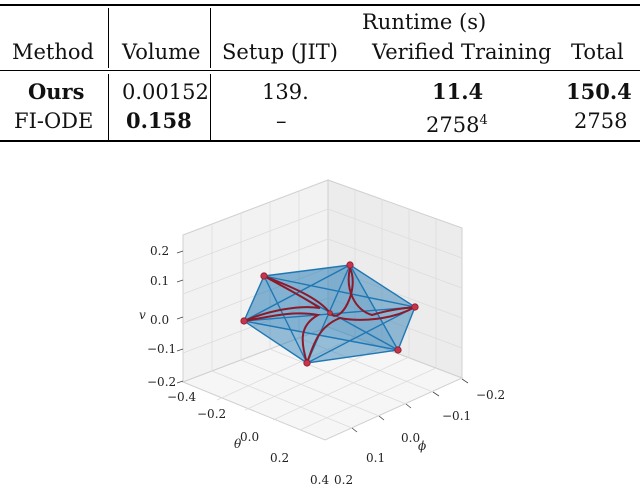 The width and height of the screenshot is (640, 489). I want to click on phi-tick-label: −0.2, so click(490, 395).